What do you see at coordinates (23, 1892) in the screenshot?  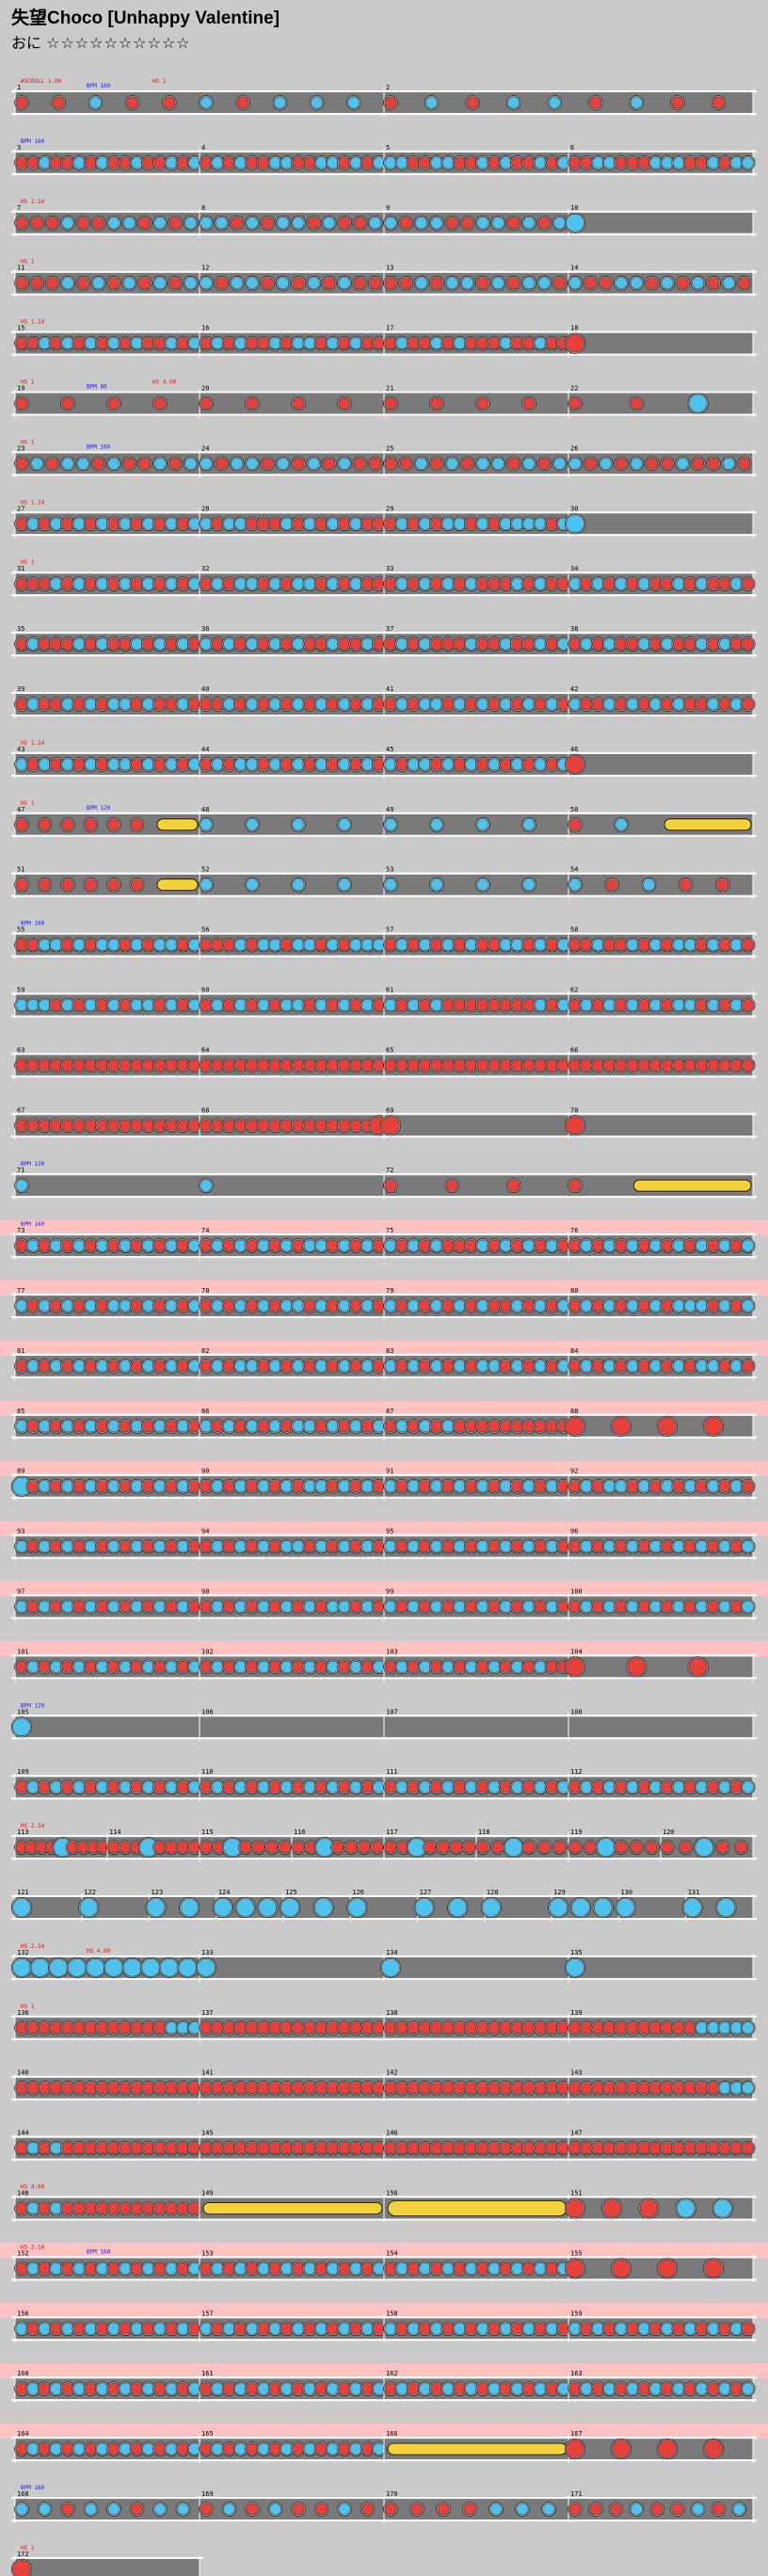 I see `bar-number: 121` at bounding box center [23, 1892].